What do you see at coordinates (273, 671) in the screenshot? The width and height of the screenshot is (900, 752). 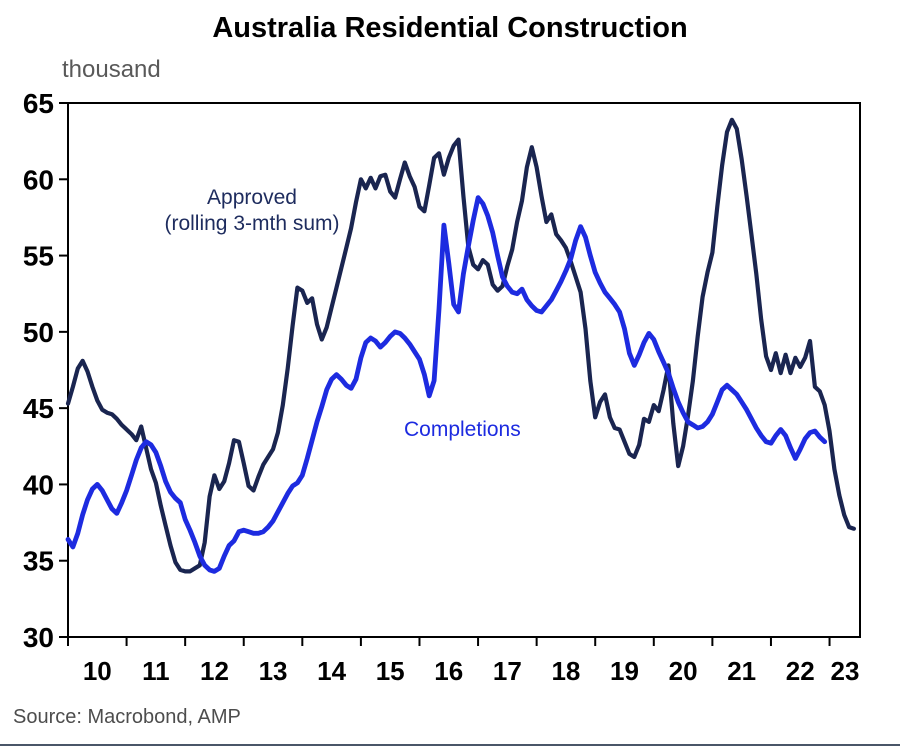 I see `x-tick-label: 13` at bounding box center [273, 671].